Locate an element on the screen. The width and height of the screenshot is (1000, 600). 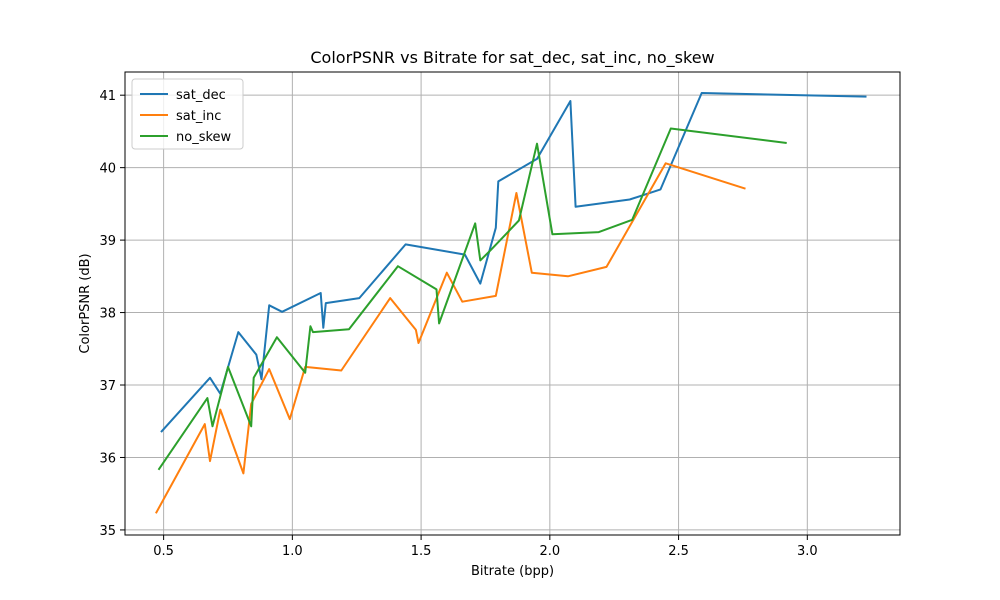
y-tick-label: 39 is located at coordinates (107, 241).